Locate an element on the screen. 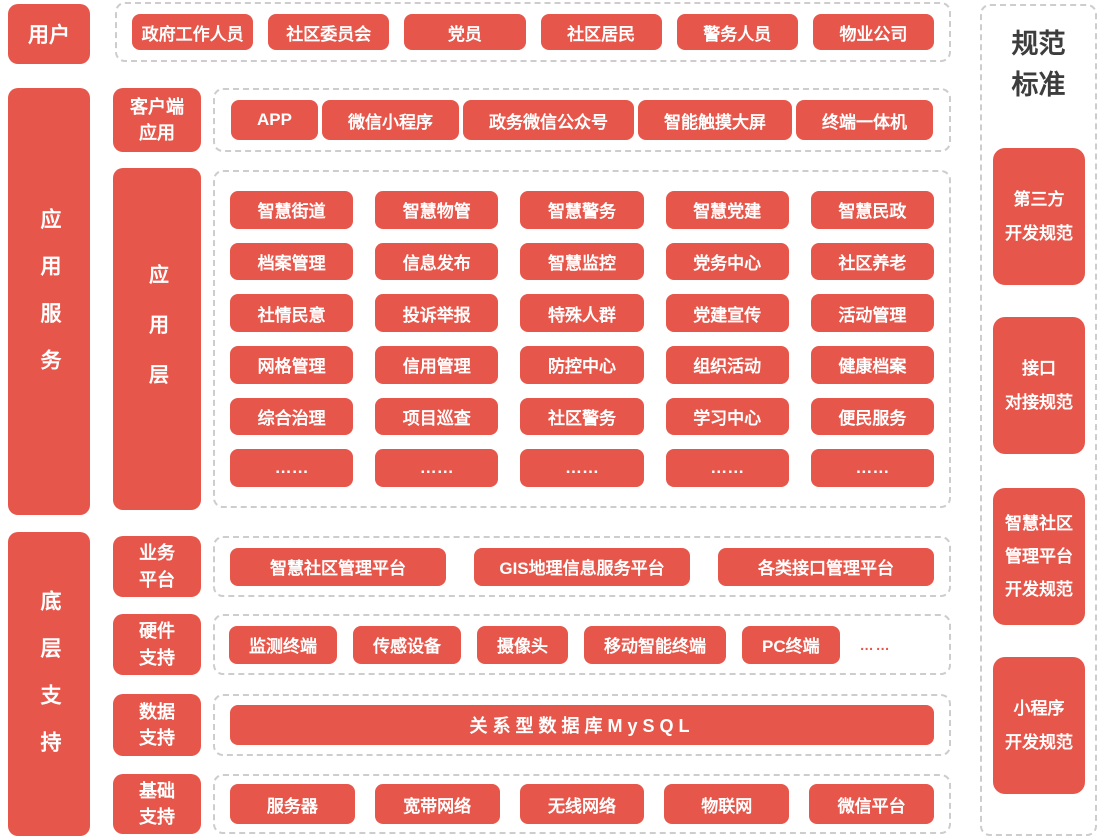 The height and width of the screenshot is (838, 1100). database-group: 关系型数据库MySQL is located at coordinates (582, 725).